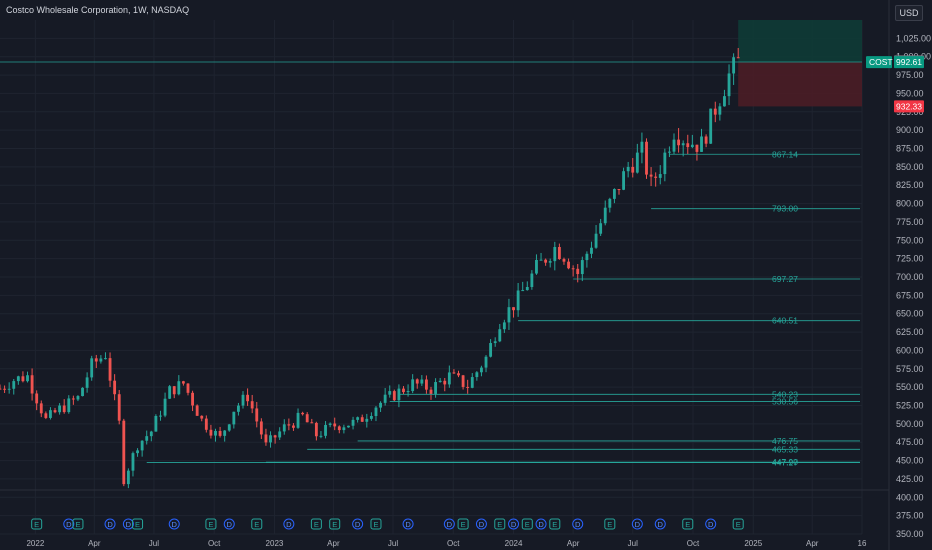 The height and width of the screenshot is (550, 932). What do you see at coordinates (910, 277) in the screenshot?
I see `y-tick-label: 700.00` at bounding box center [910, 277].